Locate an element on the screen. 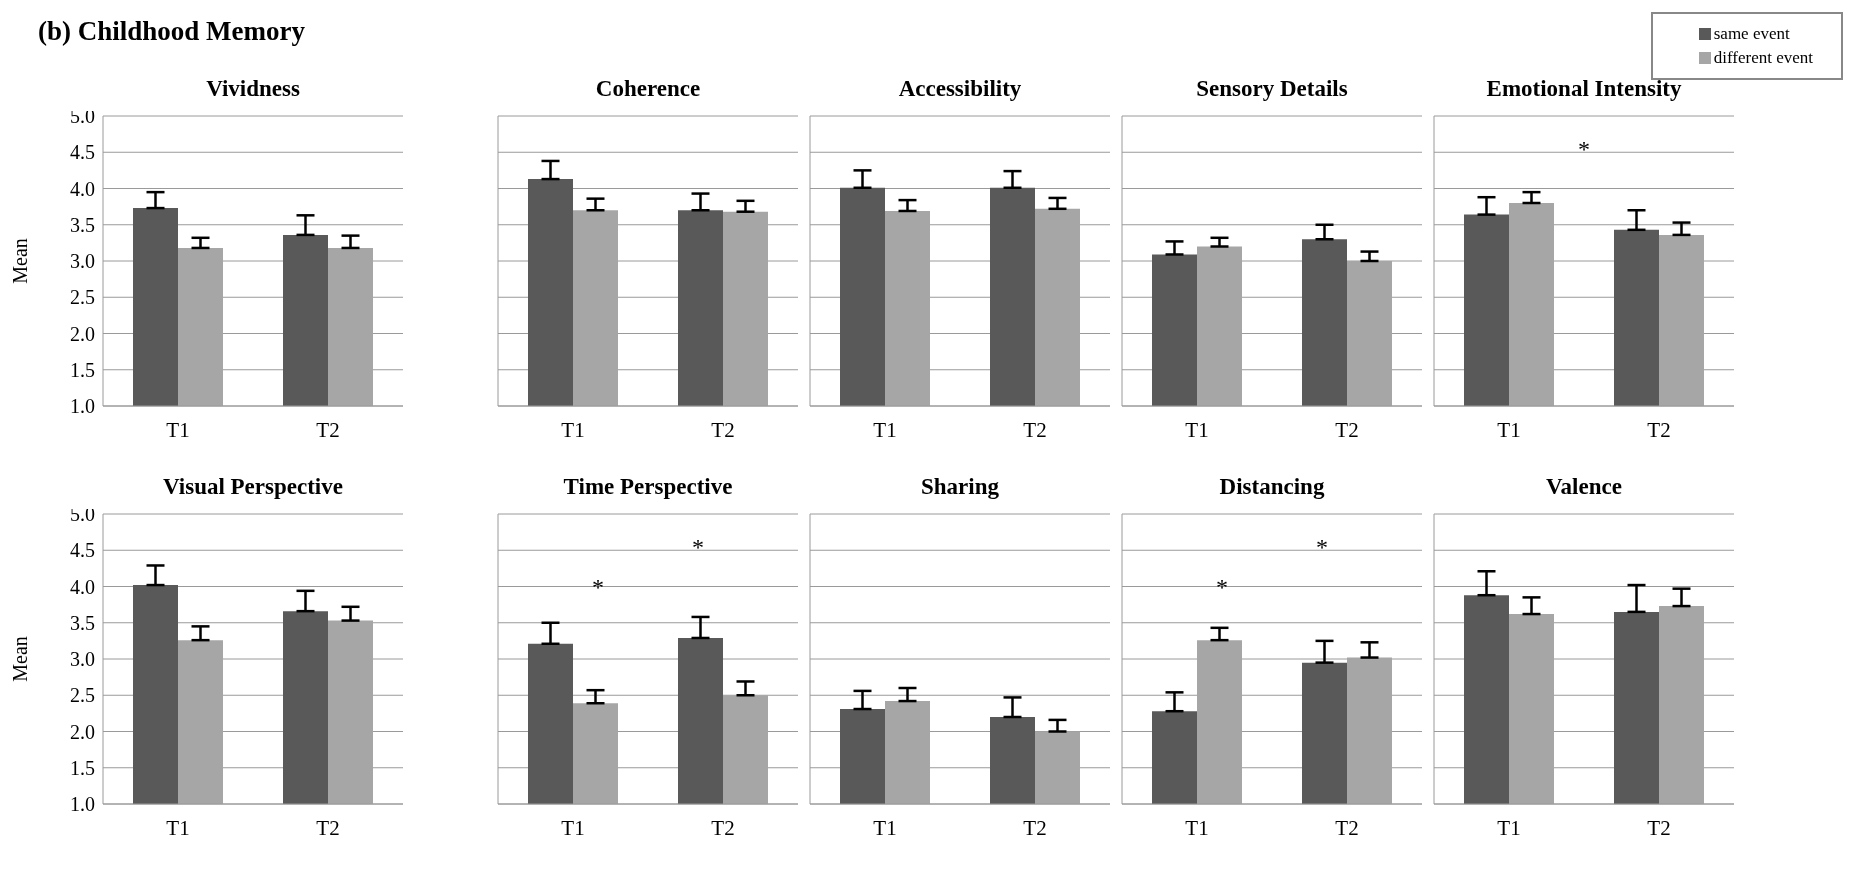 This screenshot has width=1851, height=878. chart-title: Valence is located at coordinates (1584, 487).